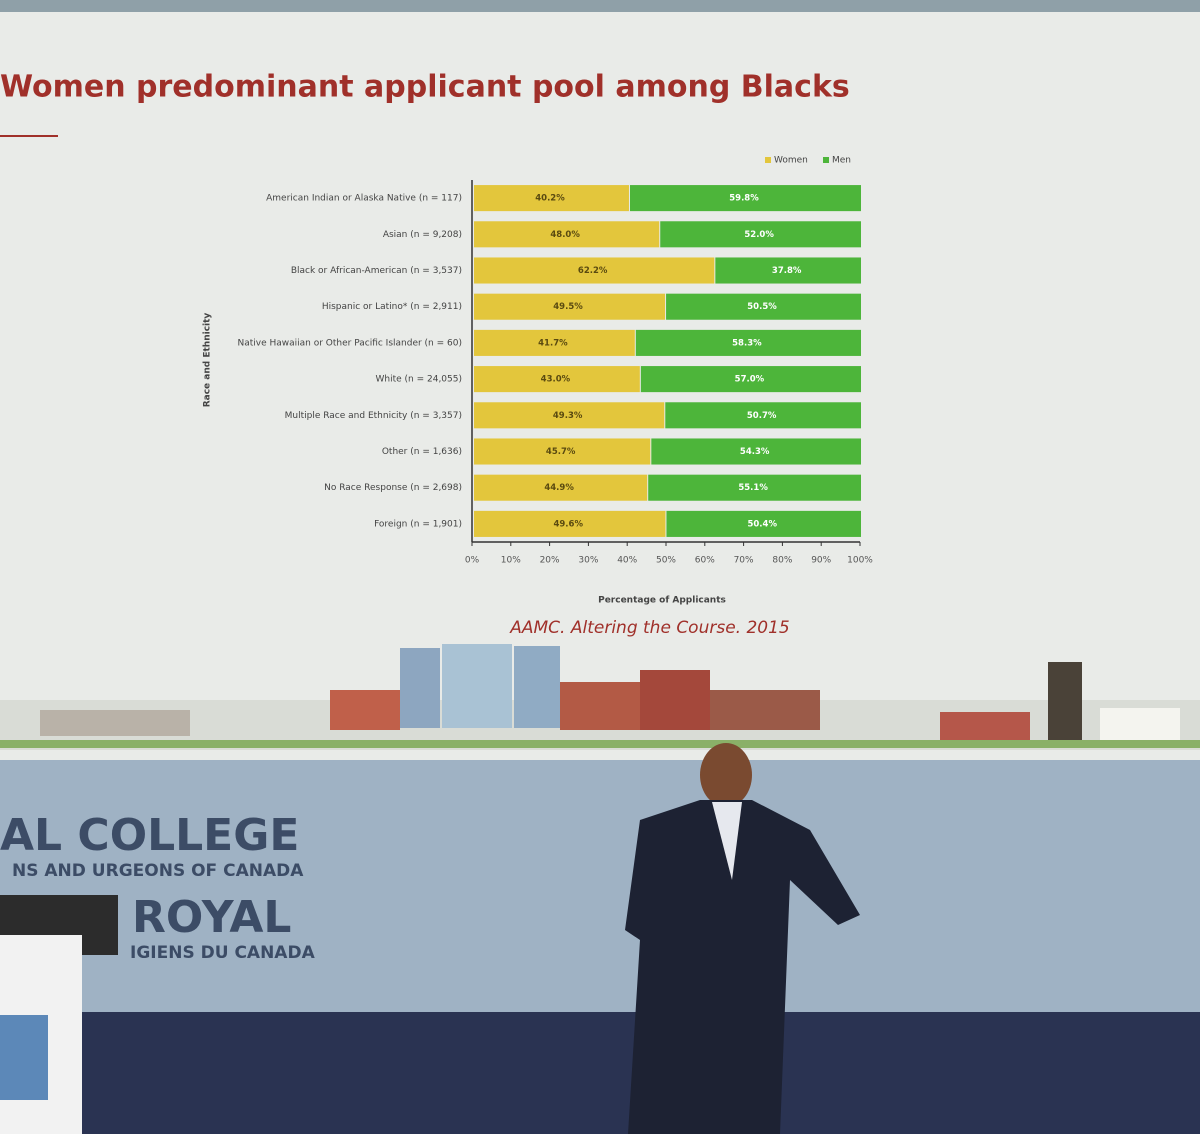  Describe the element at coordinates (782, 561) in the screenshot. I see `x-tick-label: 80%` at that location.